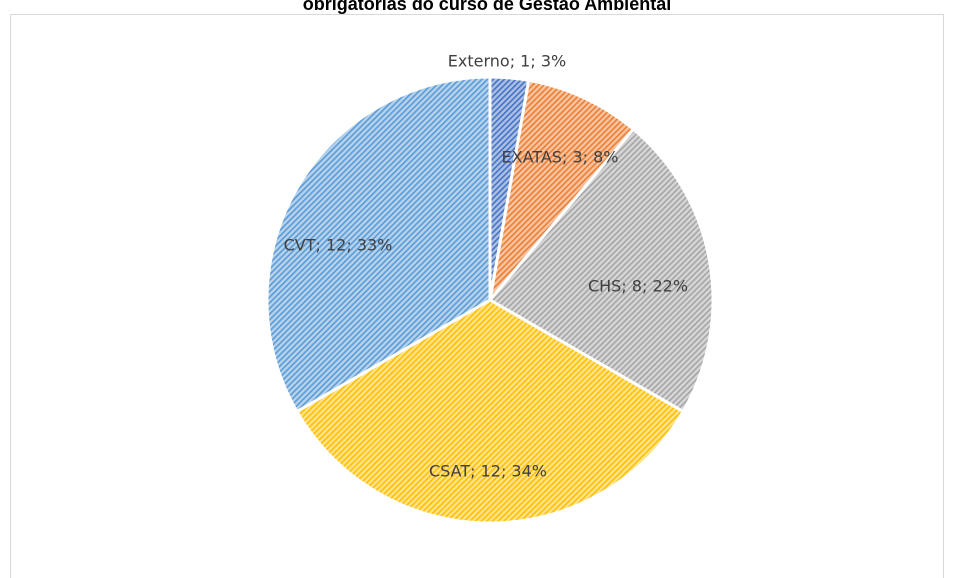  I want to click on data-label: Externo; 1; 3%, so click(507, 61).